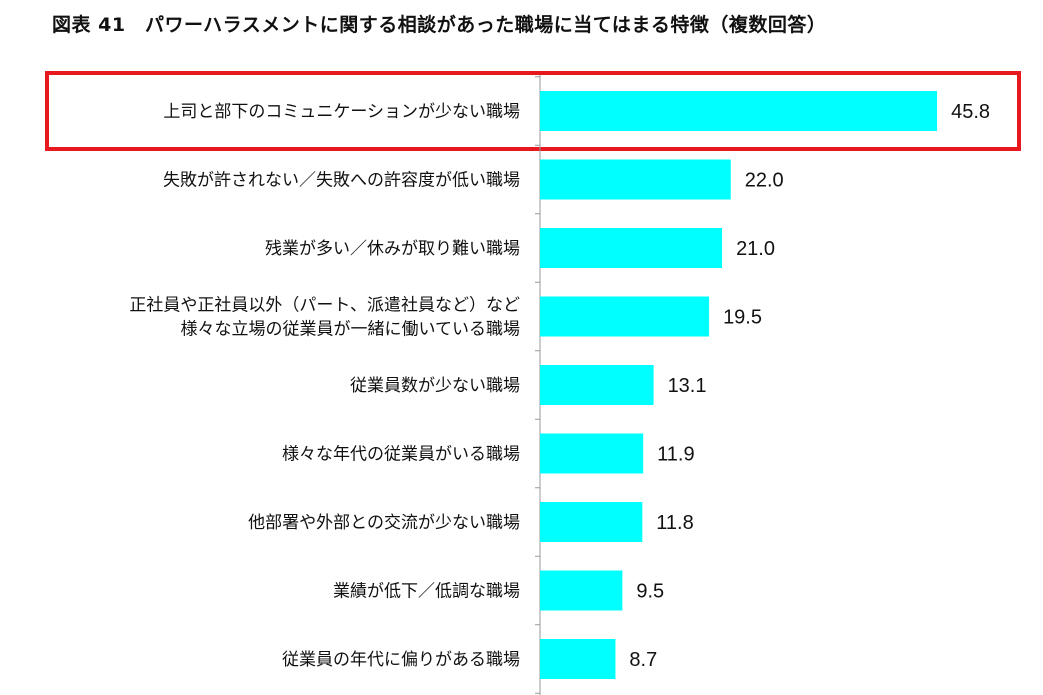  I want to click on value-label: 8.7, so click(643, 660).